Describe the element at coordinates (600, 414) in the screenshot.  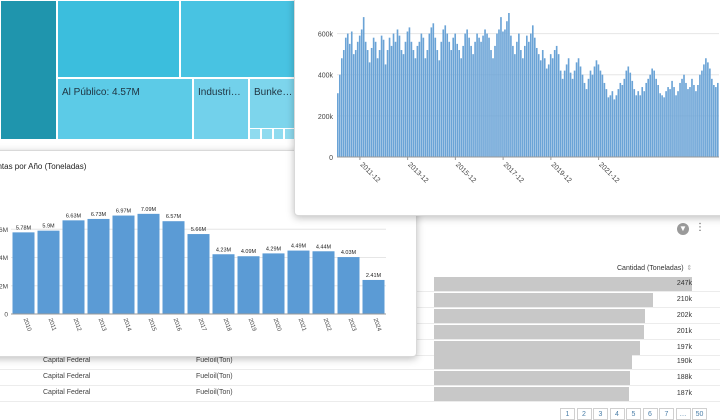
I see `page-button: 3` at that location.